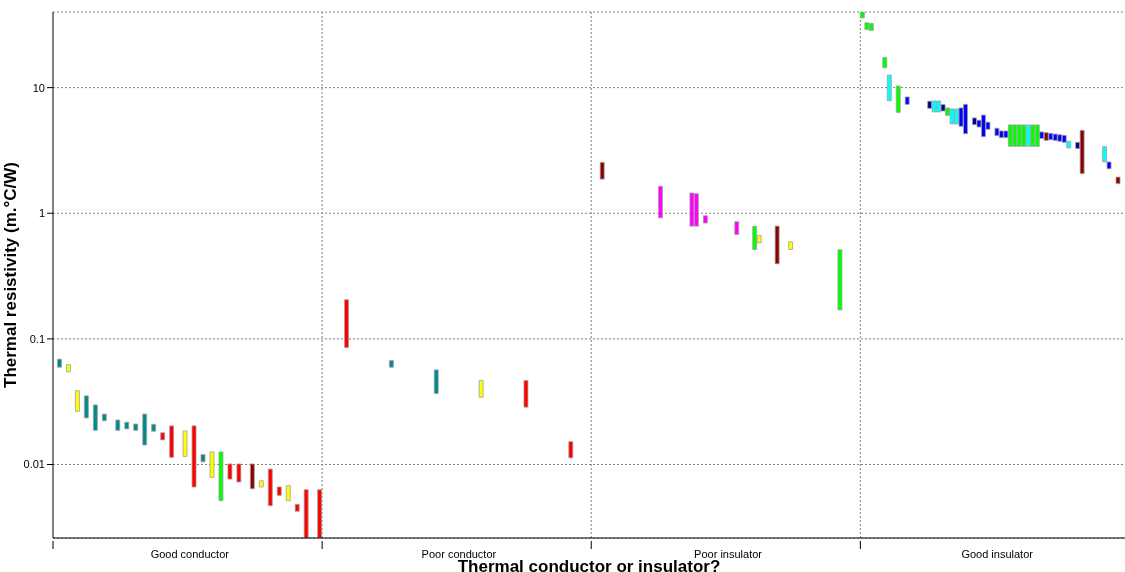 The width and height of the screenshot is (1125, 572). What do you see at coordinates (459, 554) in the screenshot?
I see `x-tick-label: Poor conductor` at bounding box center [459, 554].